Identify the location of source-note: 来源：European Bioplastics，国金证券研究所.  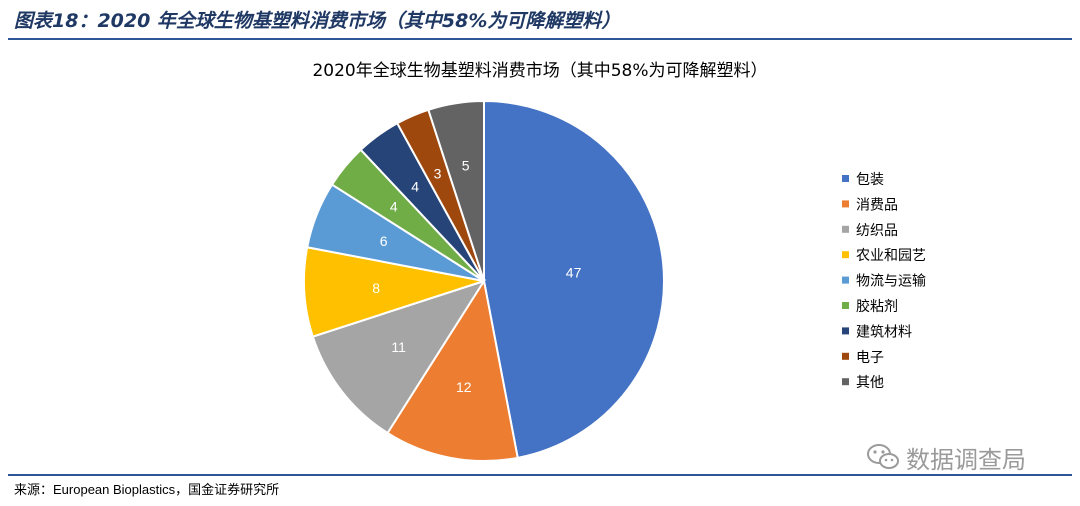
(147, 489).